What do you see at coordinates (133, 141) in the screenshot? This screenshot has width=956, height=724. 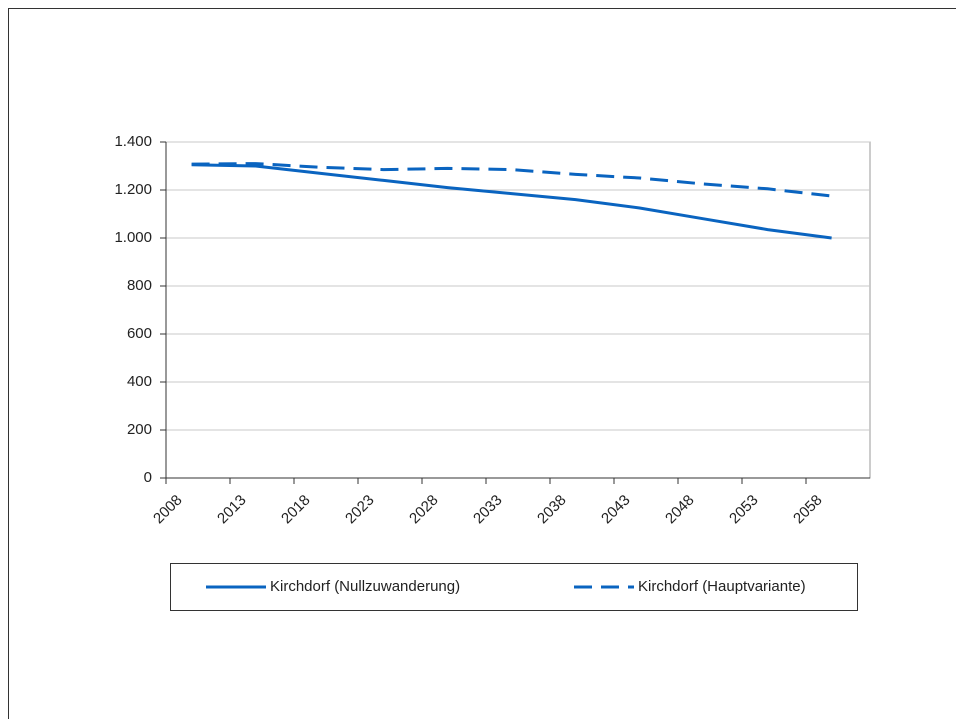 I see `y-tick-label: 1.400` at bounding box center [133, 141].